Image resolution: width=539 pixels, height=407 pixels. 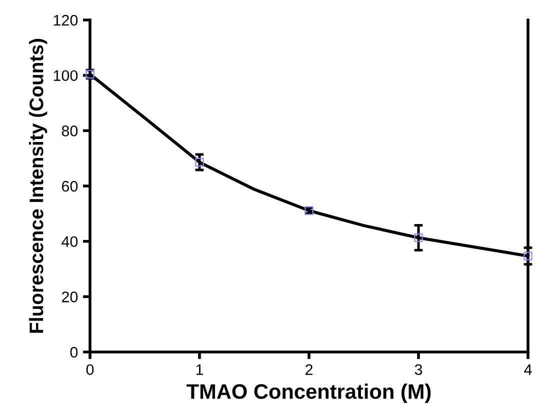 I want to click on y-tick-label: 80, so click(x=70, y=131).